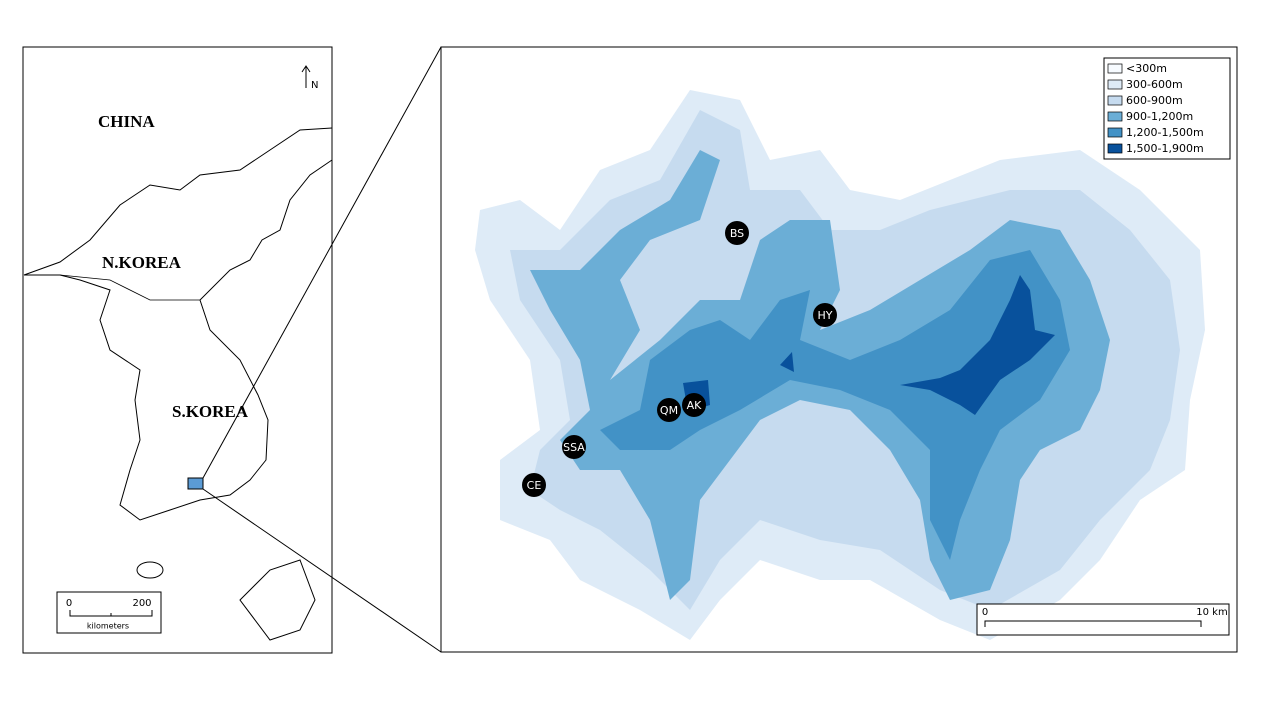  I want to click on scale-label: 200, so click(141, 603).